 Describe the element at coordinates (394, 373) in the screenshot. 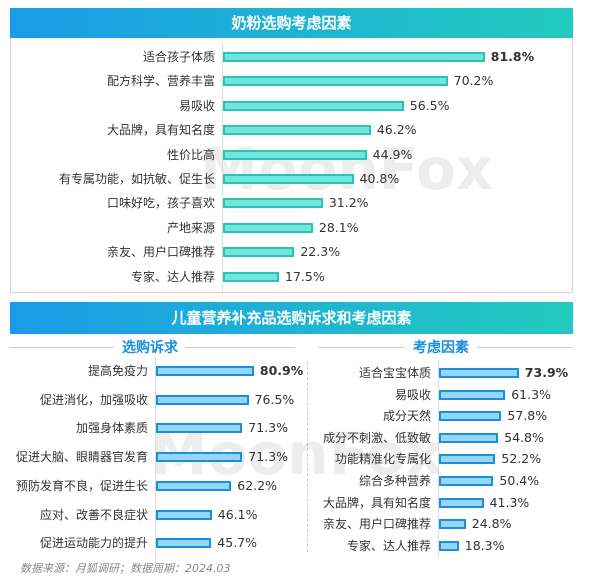

I see `category-label: 适合宝宝体质` at that location.